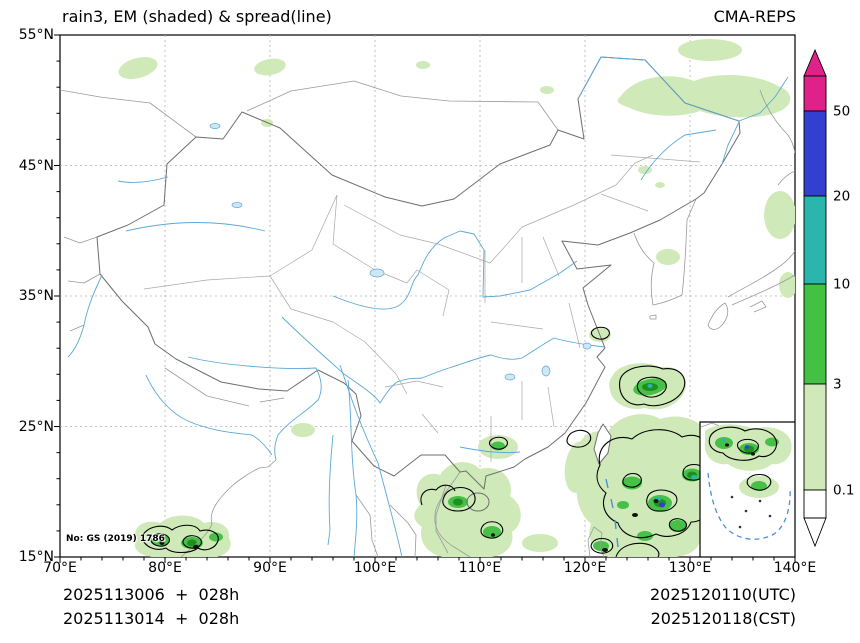  I want to click on colorbar-tick-label: 10, so click(841, 285).